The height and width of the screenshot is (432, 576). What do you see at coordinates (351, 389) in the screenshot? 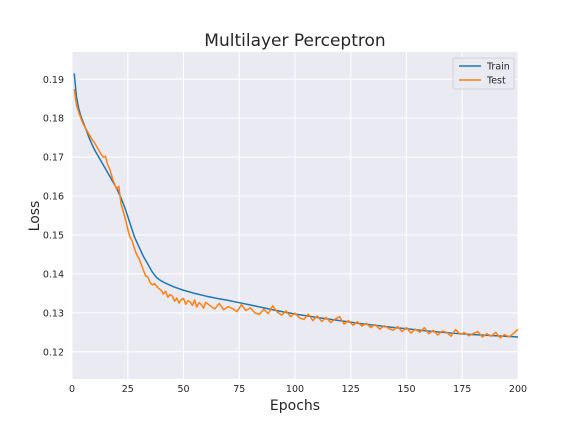
I see `x-tick-label: 125` at bounding box center [351, 389].